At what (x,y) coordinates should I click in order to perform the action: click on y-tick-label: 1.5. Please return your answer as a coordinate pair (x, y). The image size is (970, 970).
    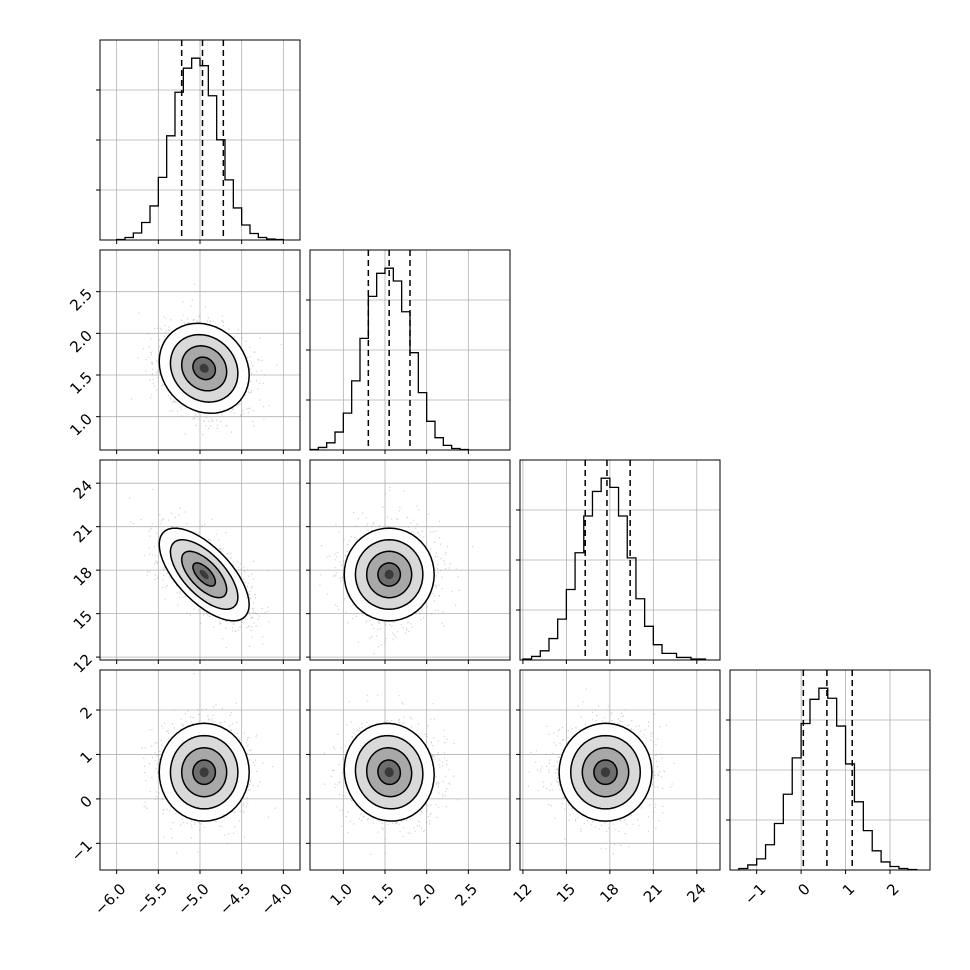
    Looking at the image, I should click on (81, 383).